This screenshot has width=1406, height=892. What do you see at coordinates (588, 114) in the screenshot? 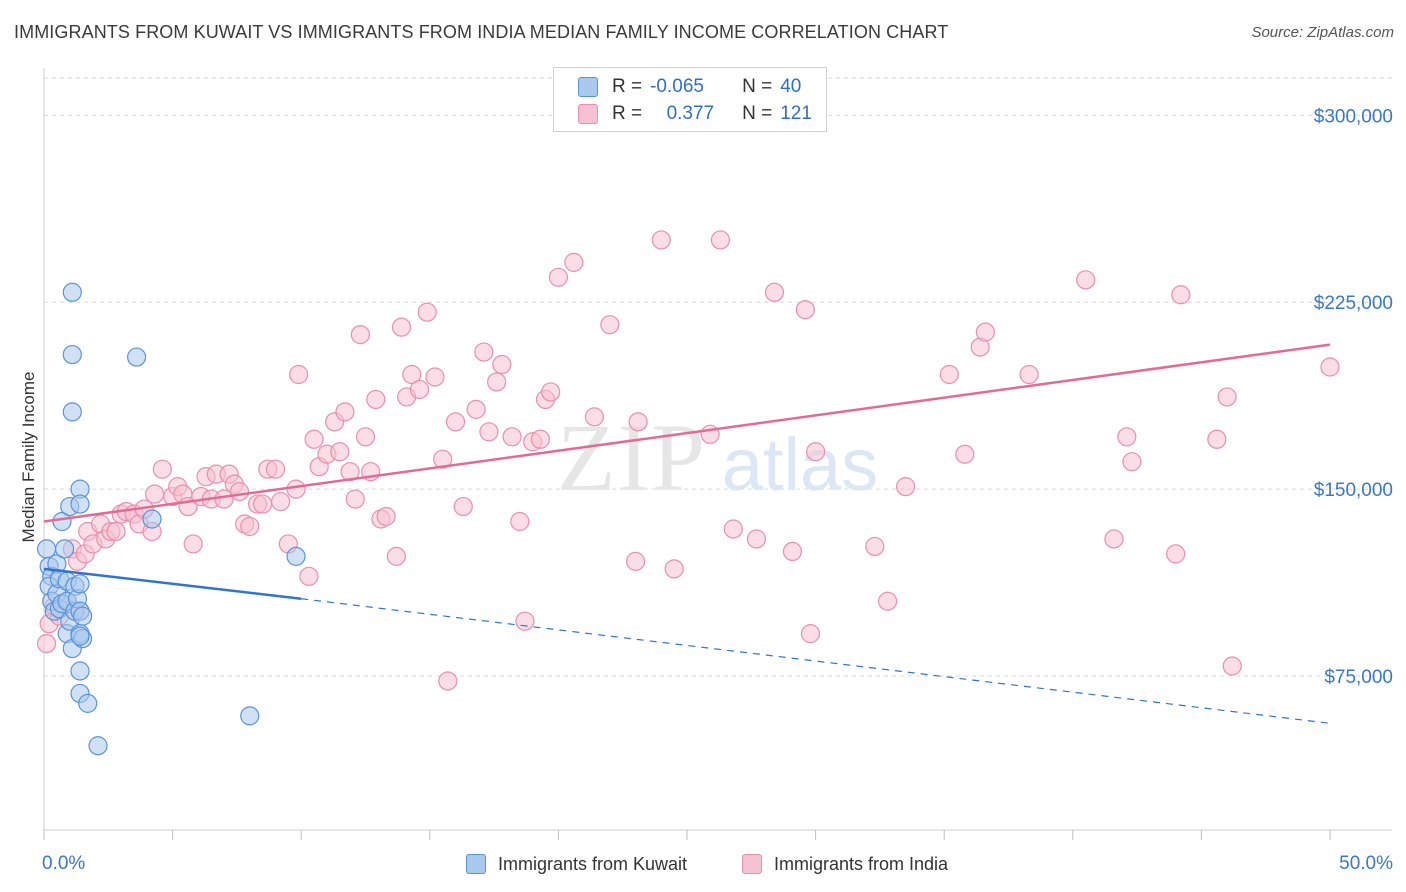
I see `legend-swatch-india` at bounding box center [588, 114].